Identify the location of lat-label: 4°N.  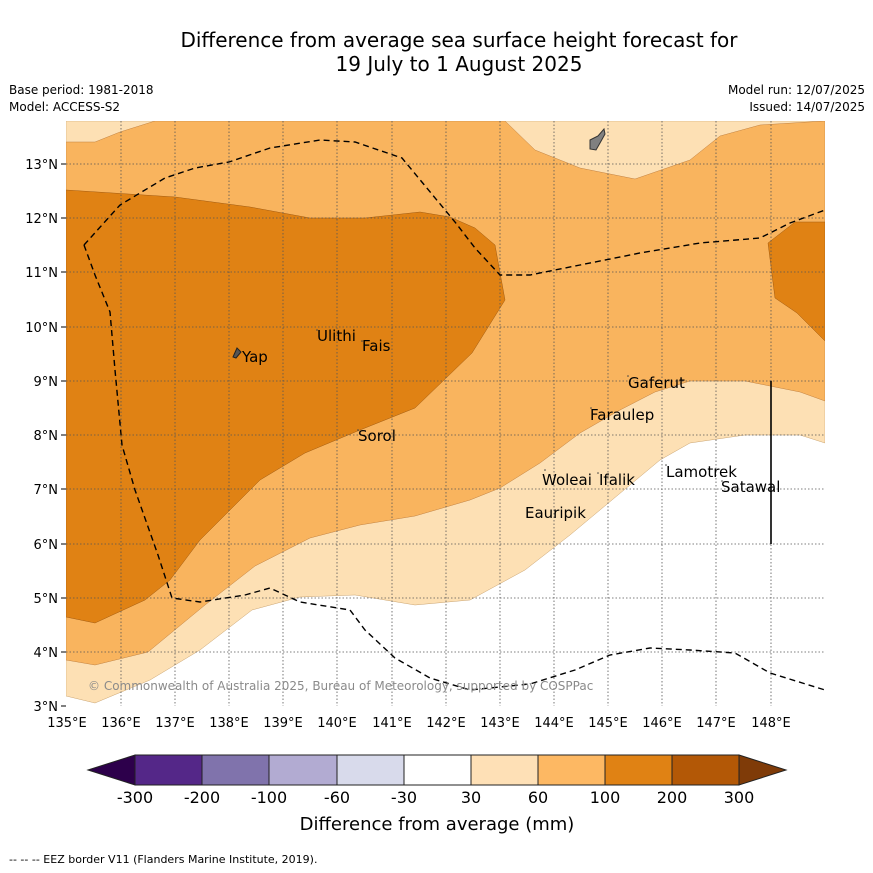
(46, 653).